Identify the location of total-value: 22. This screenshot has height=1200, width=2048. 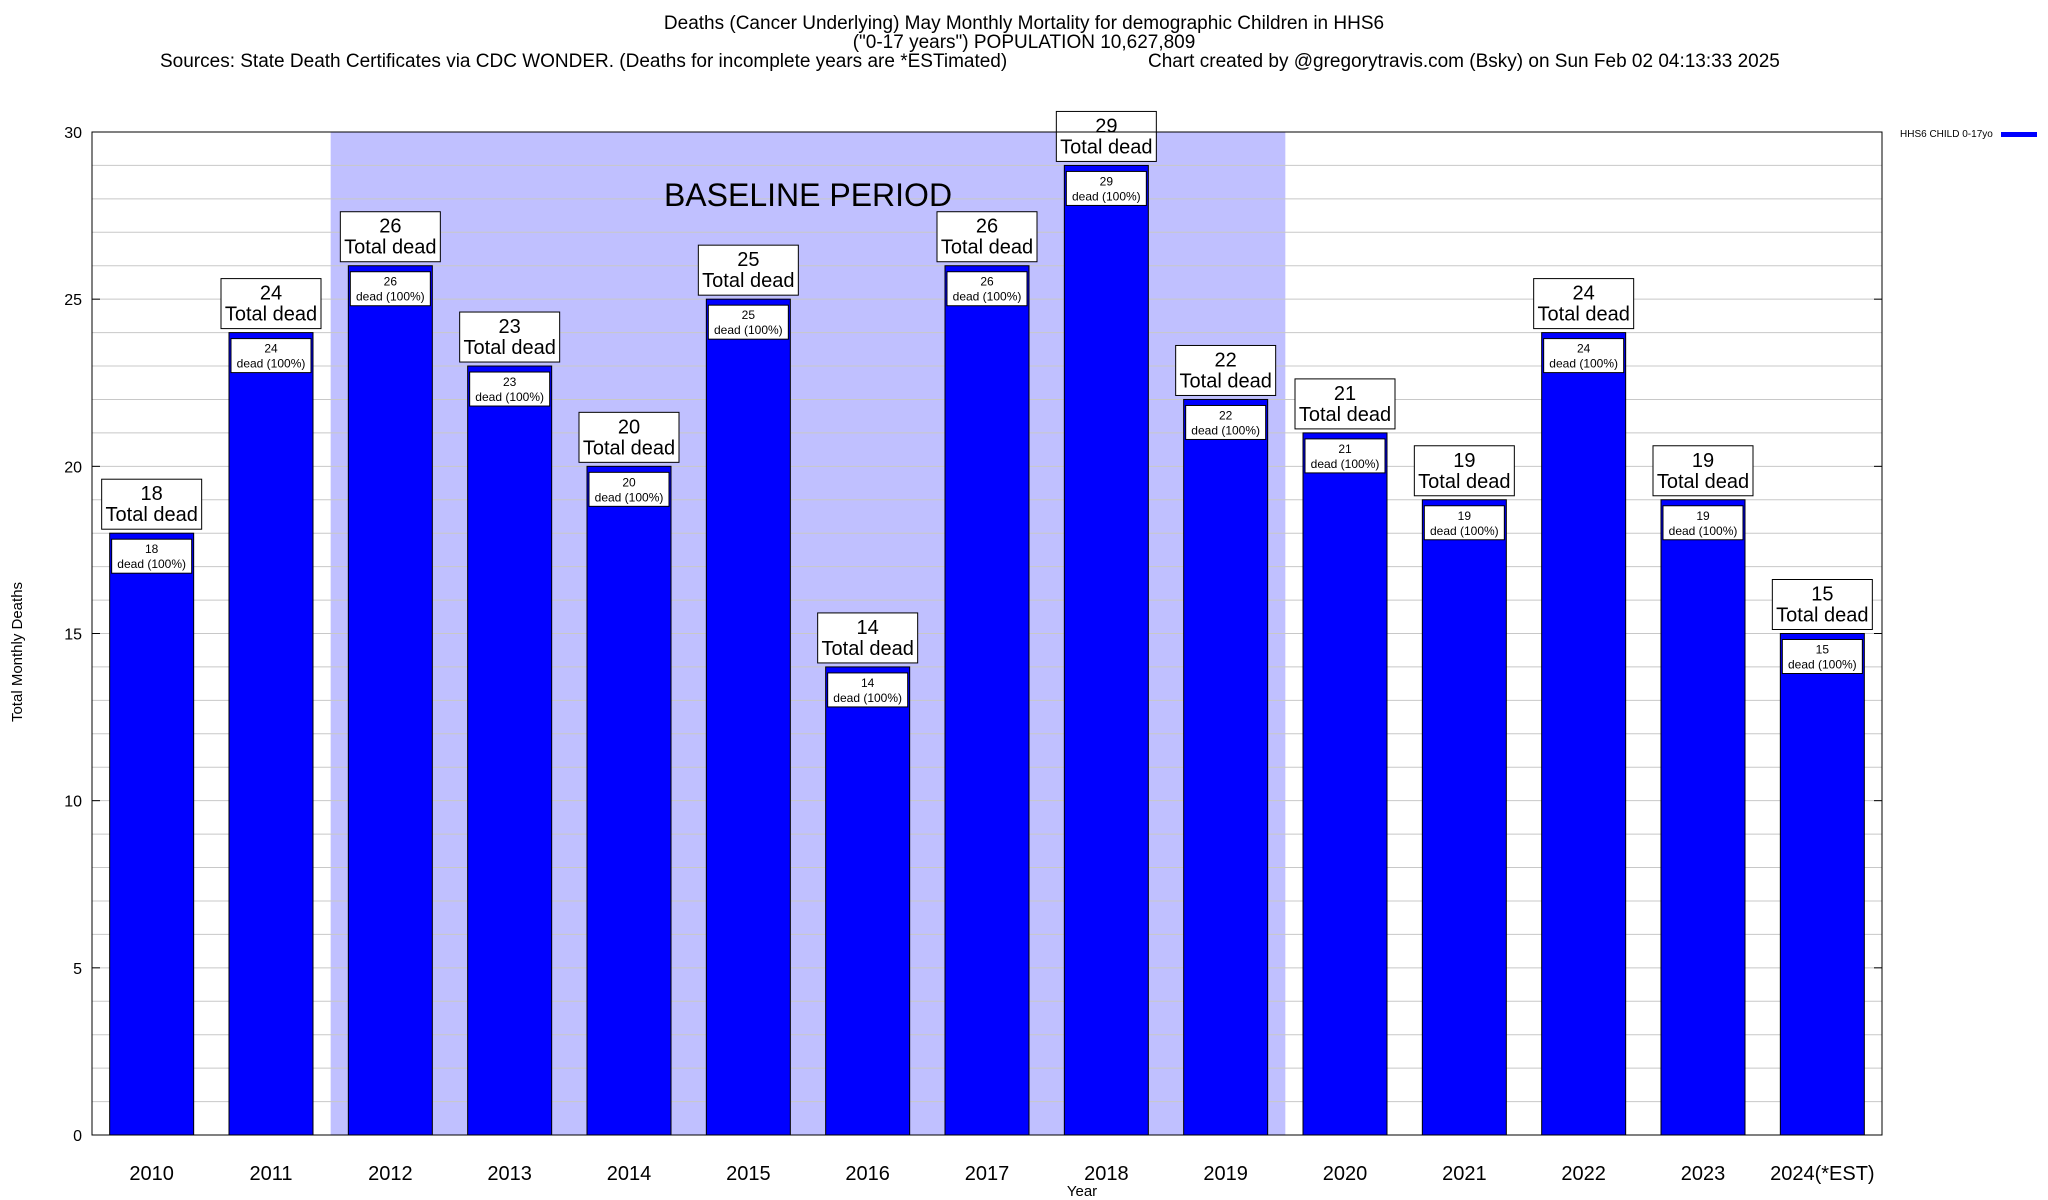
(1226, 360).